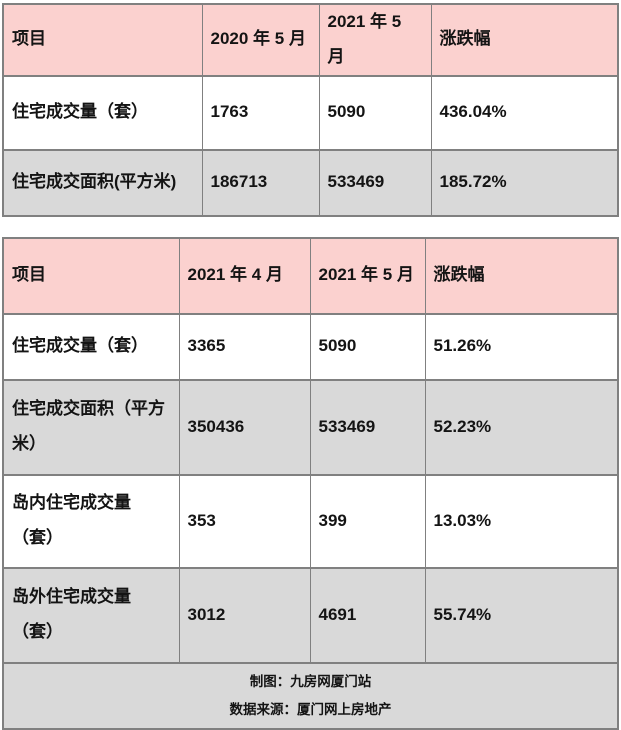  I want to click on yoy-header-row: 项目 2020 年 5 月 2021 年 5 月 涨跌幅, so click(310, 40).